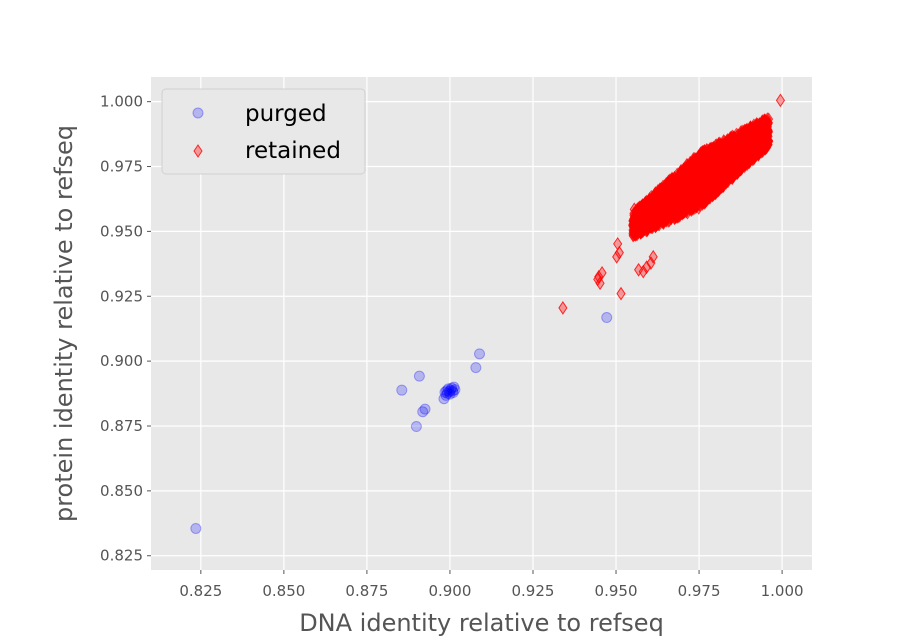 The width and height of the screenshot is (899, 643). What do you see at coordinates (263, 131) in the screenshot?
I see `legend: purged retained` at bounding box center [263, 131].